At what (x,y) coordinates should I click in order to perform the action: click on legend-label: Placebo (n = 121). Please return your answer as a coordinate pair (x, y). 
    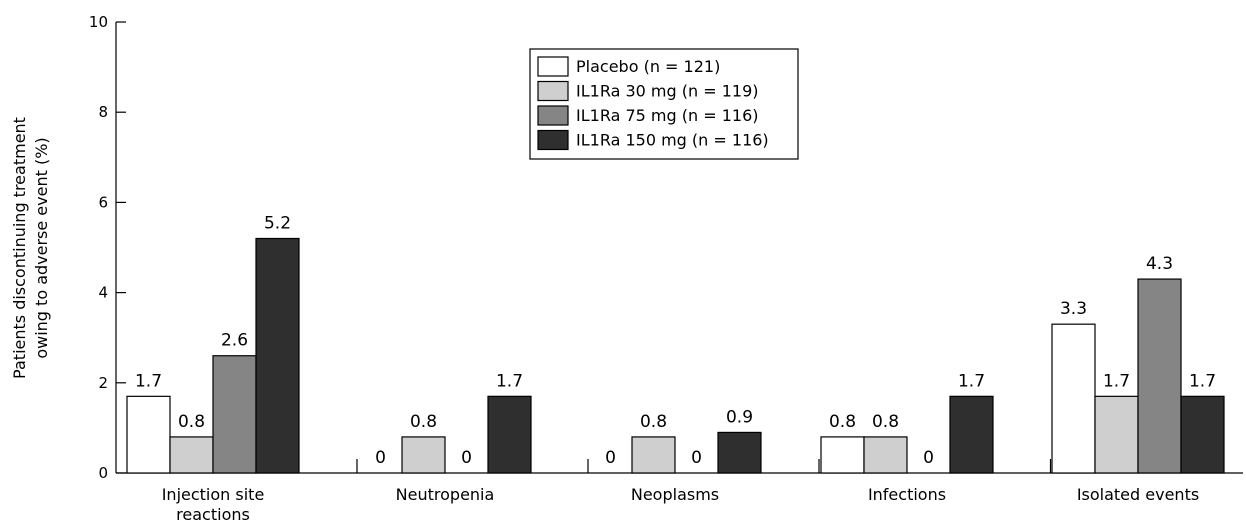
    Looking at the image, I should click on (648, 66).